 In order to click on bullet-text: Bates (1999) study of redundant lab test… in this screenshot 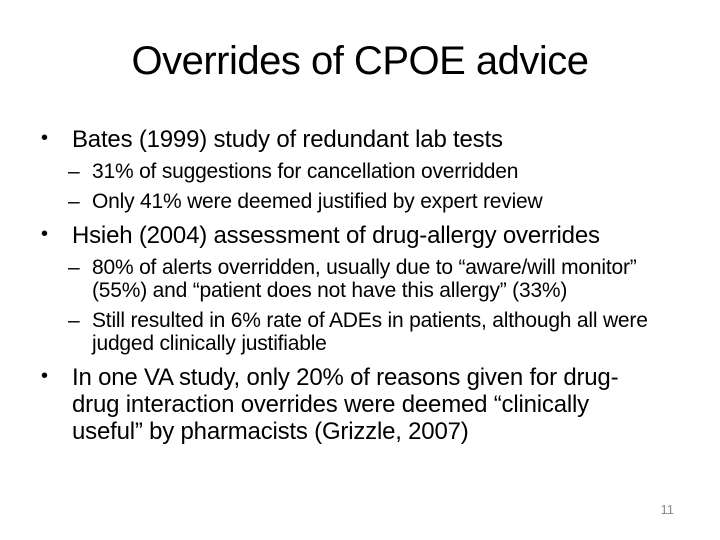, I will do `click(287, 139)`.